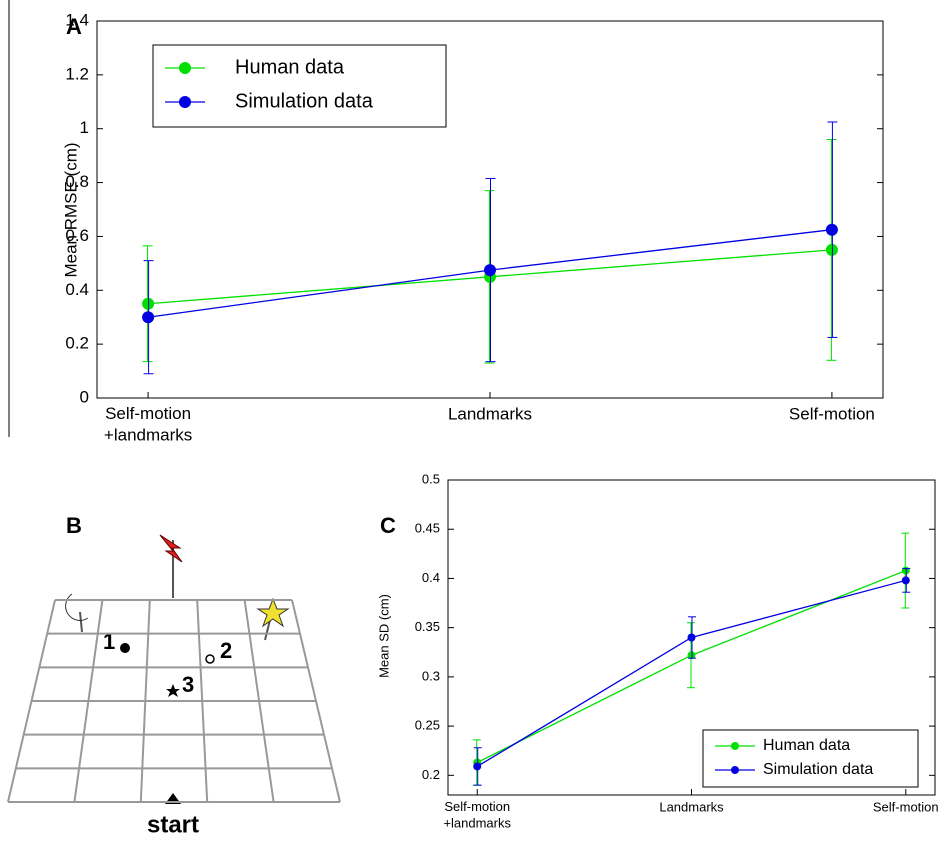 The width and height of the screenshot is (941, 860). What do you see at coordinates (77, 607) in the screenshot?
I see `moon-icon` at bounding box center [77, 607].